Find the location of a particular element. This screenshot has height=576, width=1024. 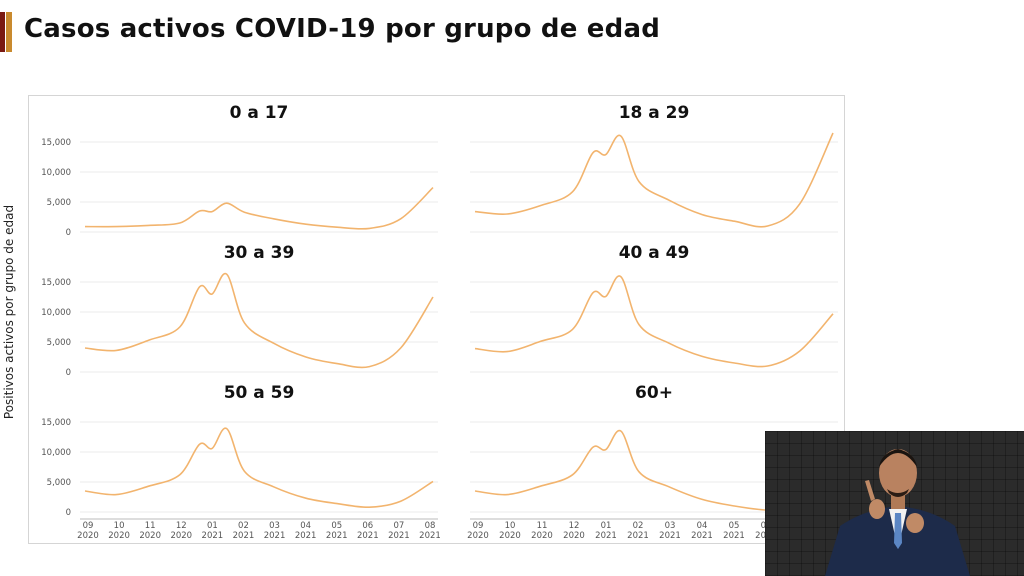

panel-title: 18 a 29 is located at coordinates (654, 113).